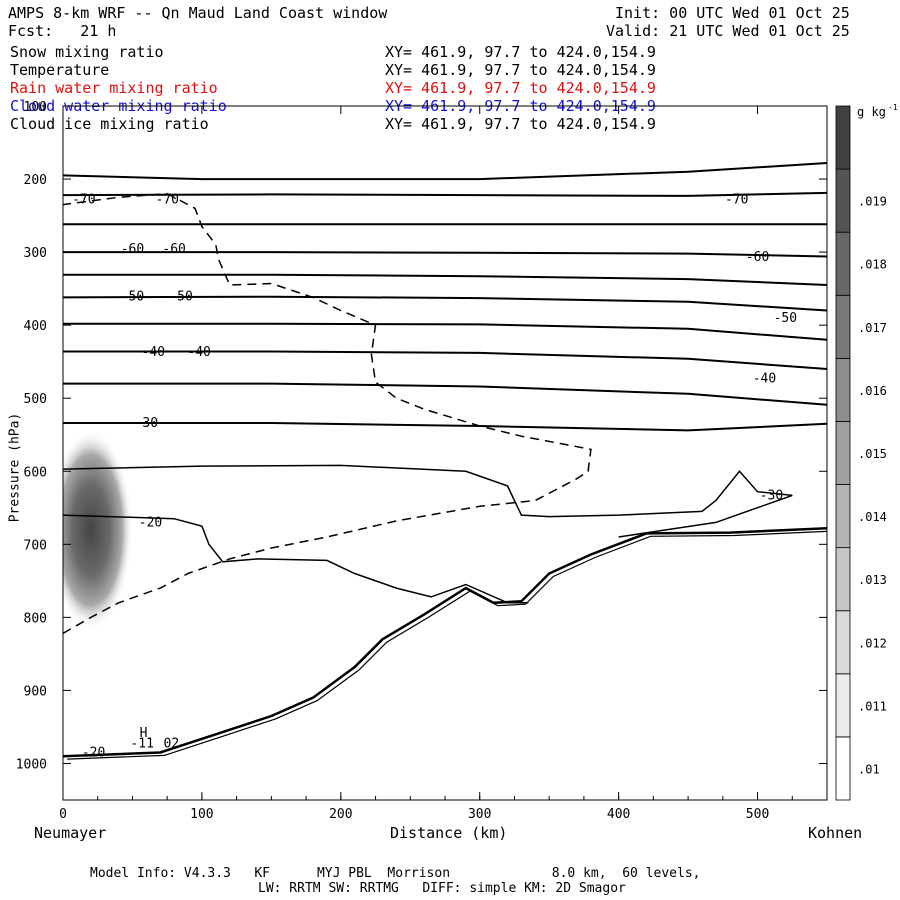 Image resolution: width=900 pixels, height=900 pixels. What do you see at coordinates (62, 31) in the screenshot?
I see `forecast-hour: Fcst: 21 h` at bounding box center [62, 31].